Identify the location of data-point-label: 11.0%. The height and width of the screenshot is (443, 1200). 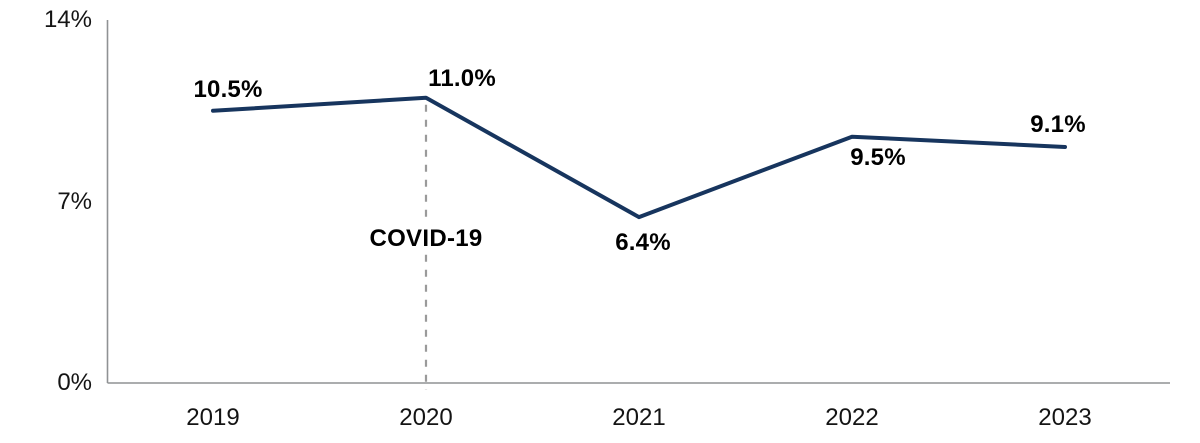
(462, 78).